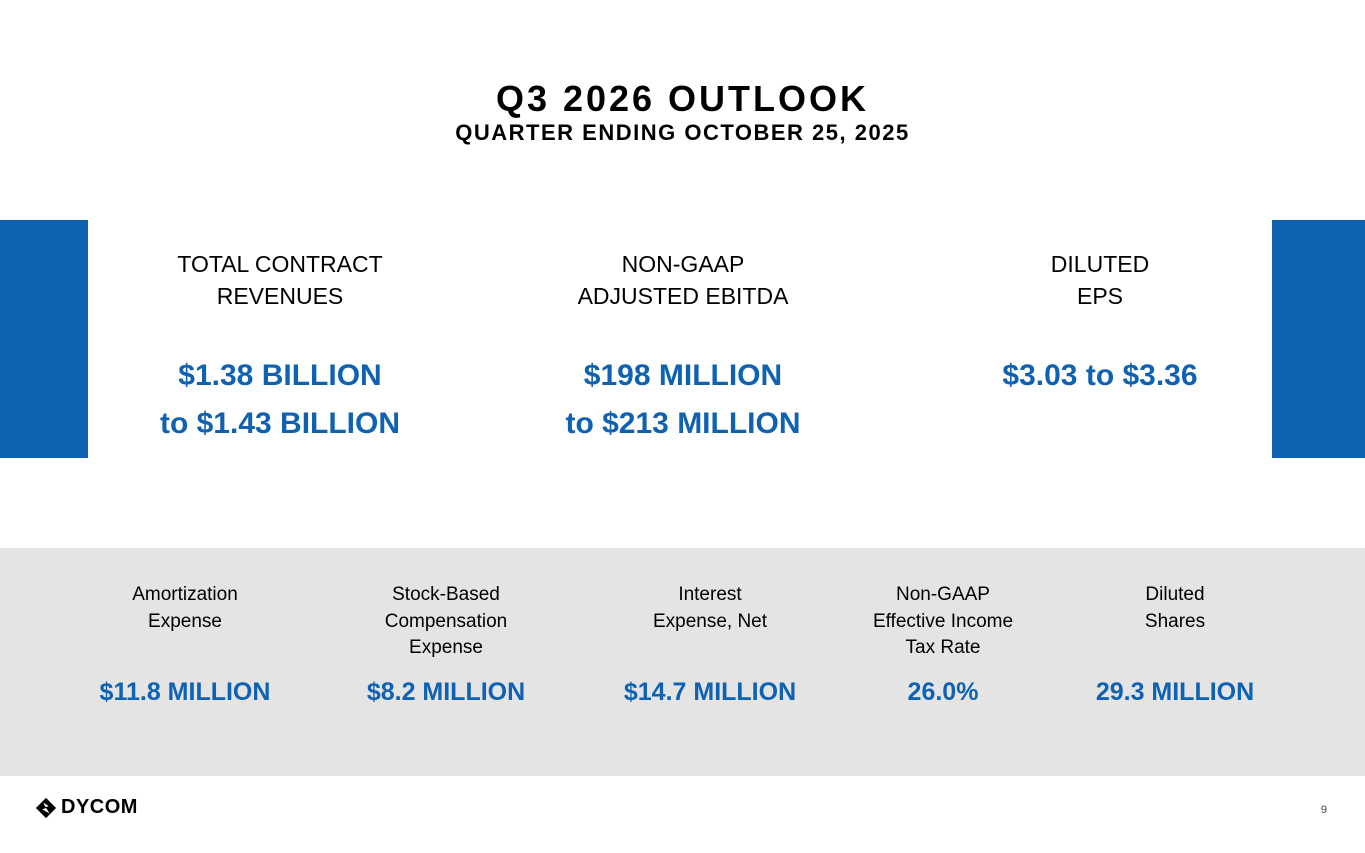 The height and width of the screenshot is (853, 1365). Describe the element at coordinates (943, 662) in the screenshot. I see `assumption-effective-income-tax-rate: Non-GAAP Effective Income Tax Rate 26.0%` at that location.